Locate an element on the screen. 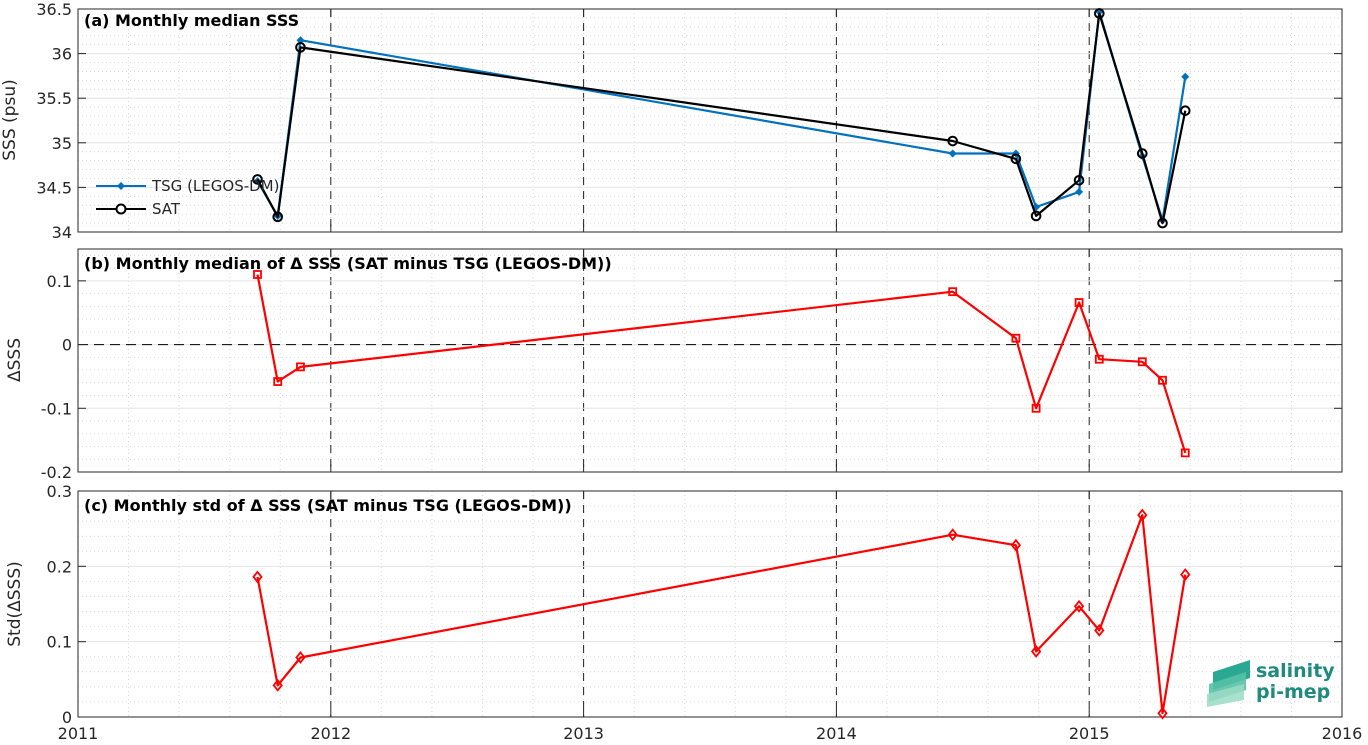  salinity-pi-mep-logo: salinity pi-mep is located at coordinates (1271, 683).